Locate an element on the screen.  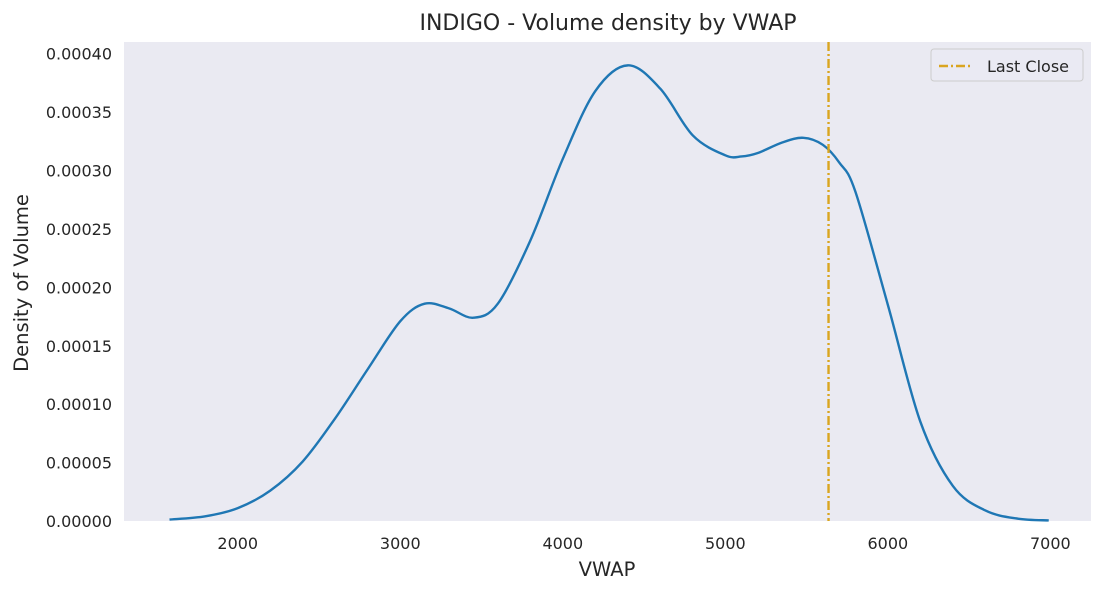
y-tick-label: 0.00030 is located at coordinates (79, 171).